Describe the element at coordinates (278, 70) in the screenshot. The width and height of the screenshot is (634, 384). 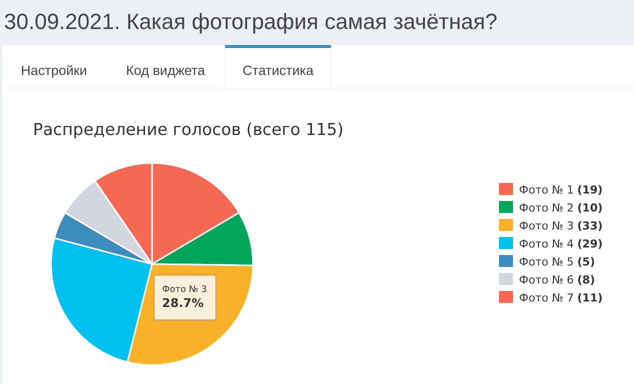
I see `text: Статистика` at that location.